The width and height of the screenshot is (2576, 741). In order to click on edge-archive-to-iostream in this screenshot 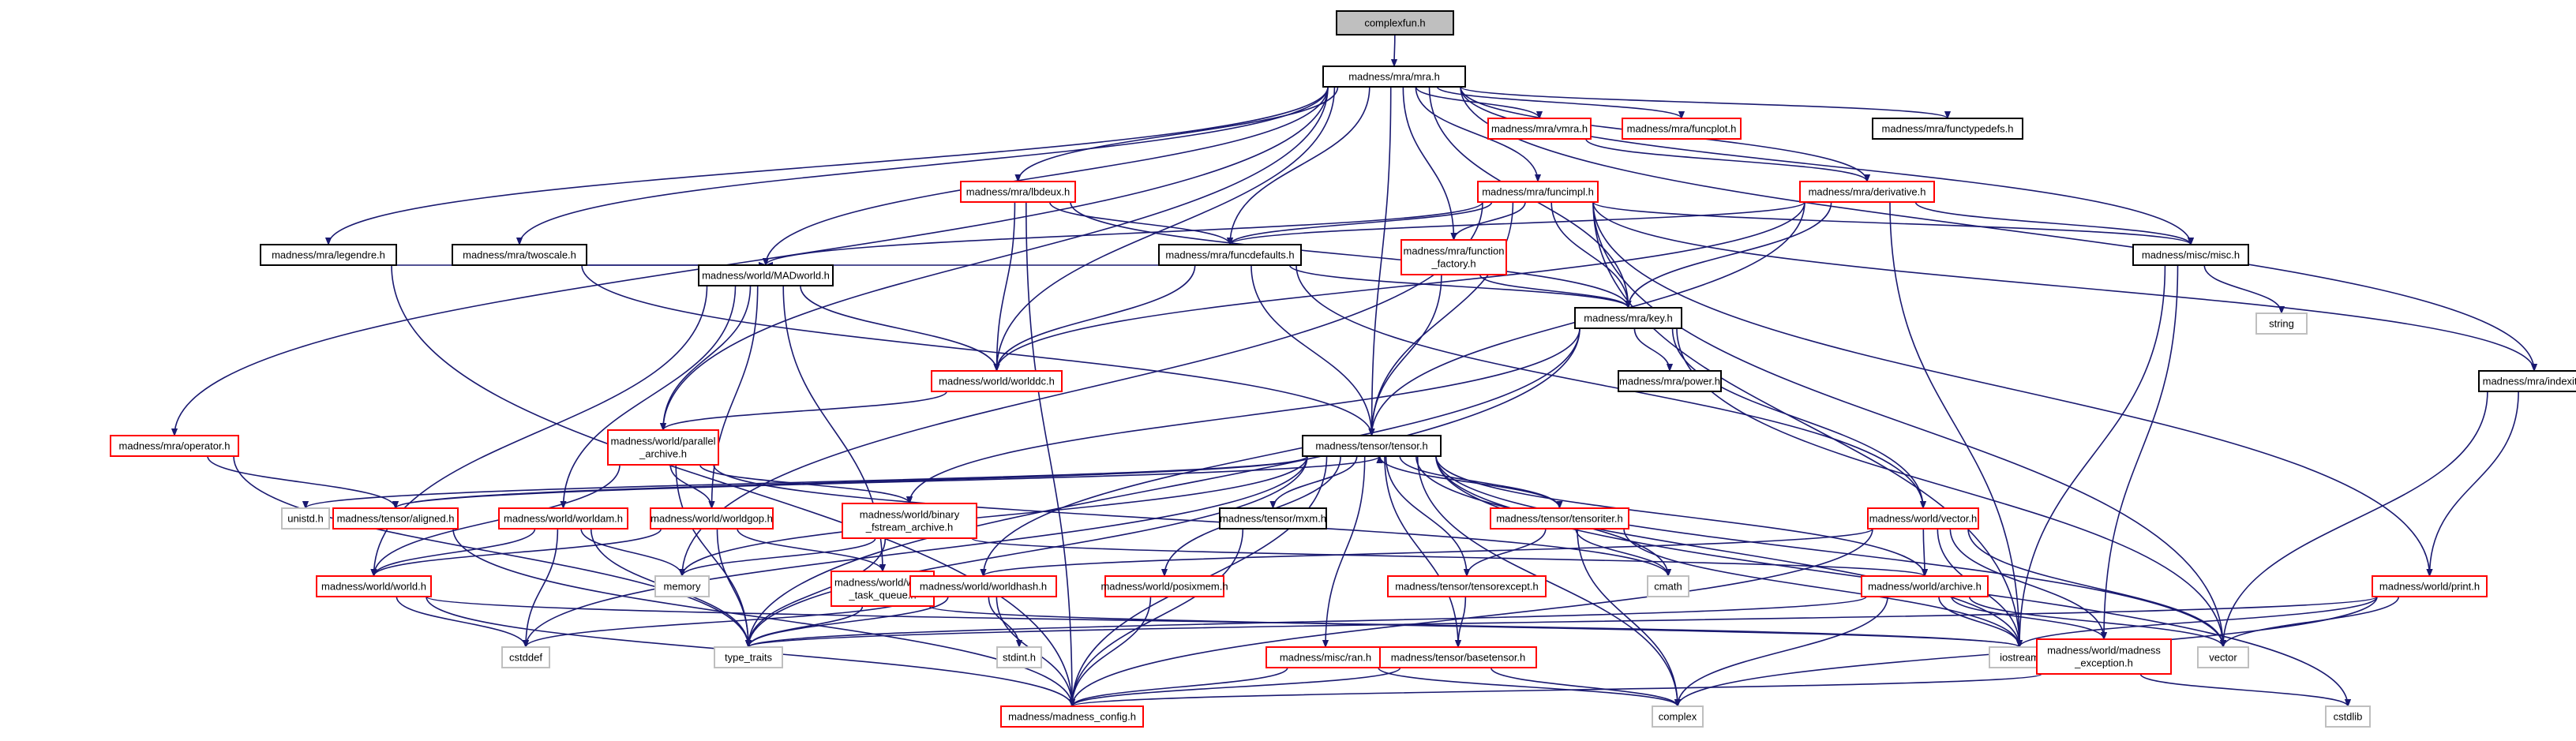, I will do `click(1978, 622)`.